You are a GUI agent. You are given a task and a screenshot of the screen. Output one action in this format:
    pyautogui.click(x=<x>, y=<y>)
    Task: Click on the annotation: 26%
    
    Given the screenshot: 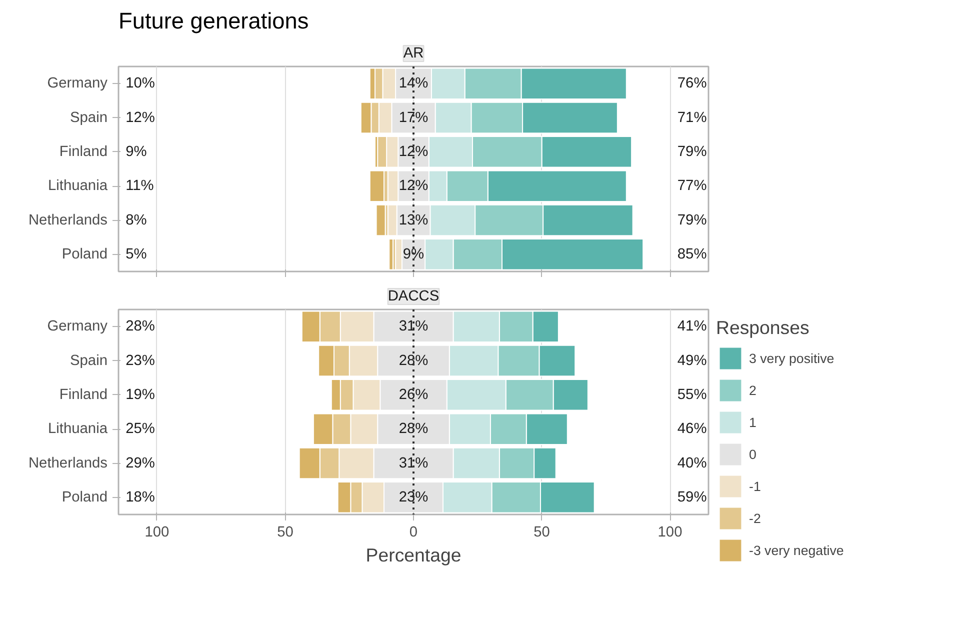 What is the action you would take?
    pyautogui.click(x=413, y=394)
    